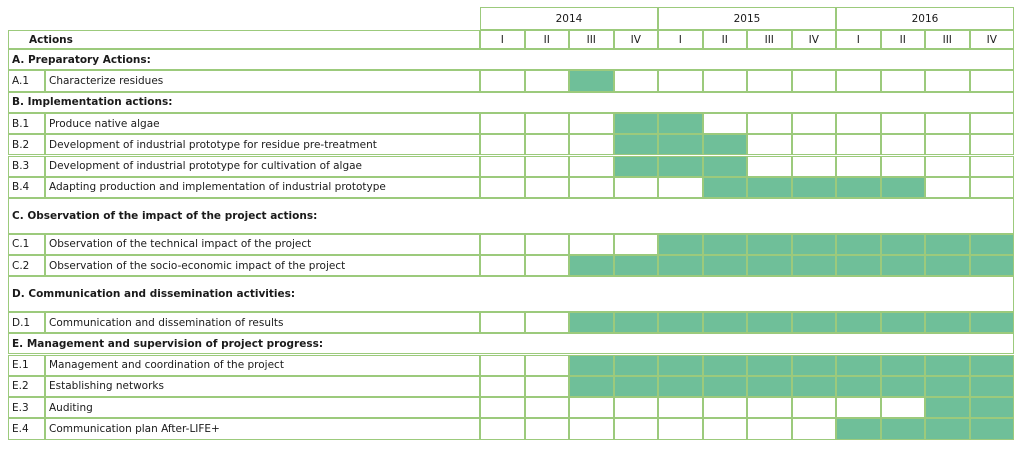 This screenshot has height=450, width=1022. I want to click on quarter-label: I, so click(680, 39).